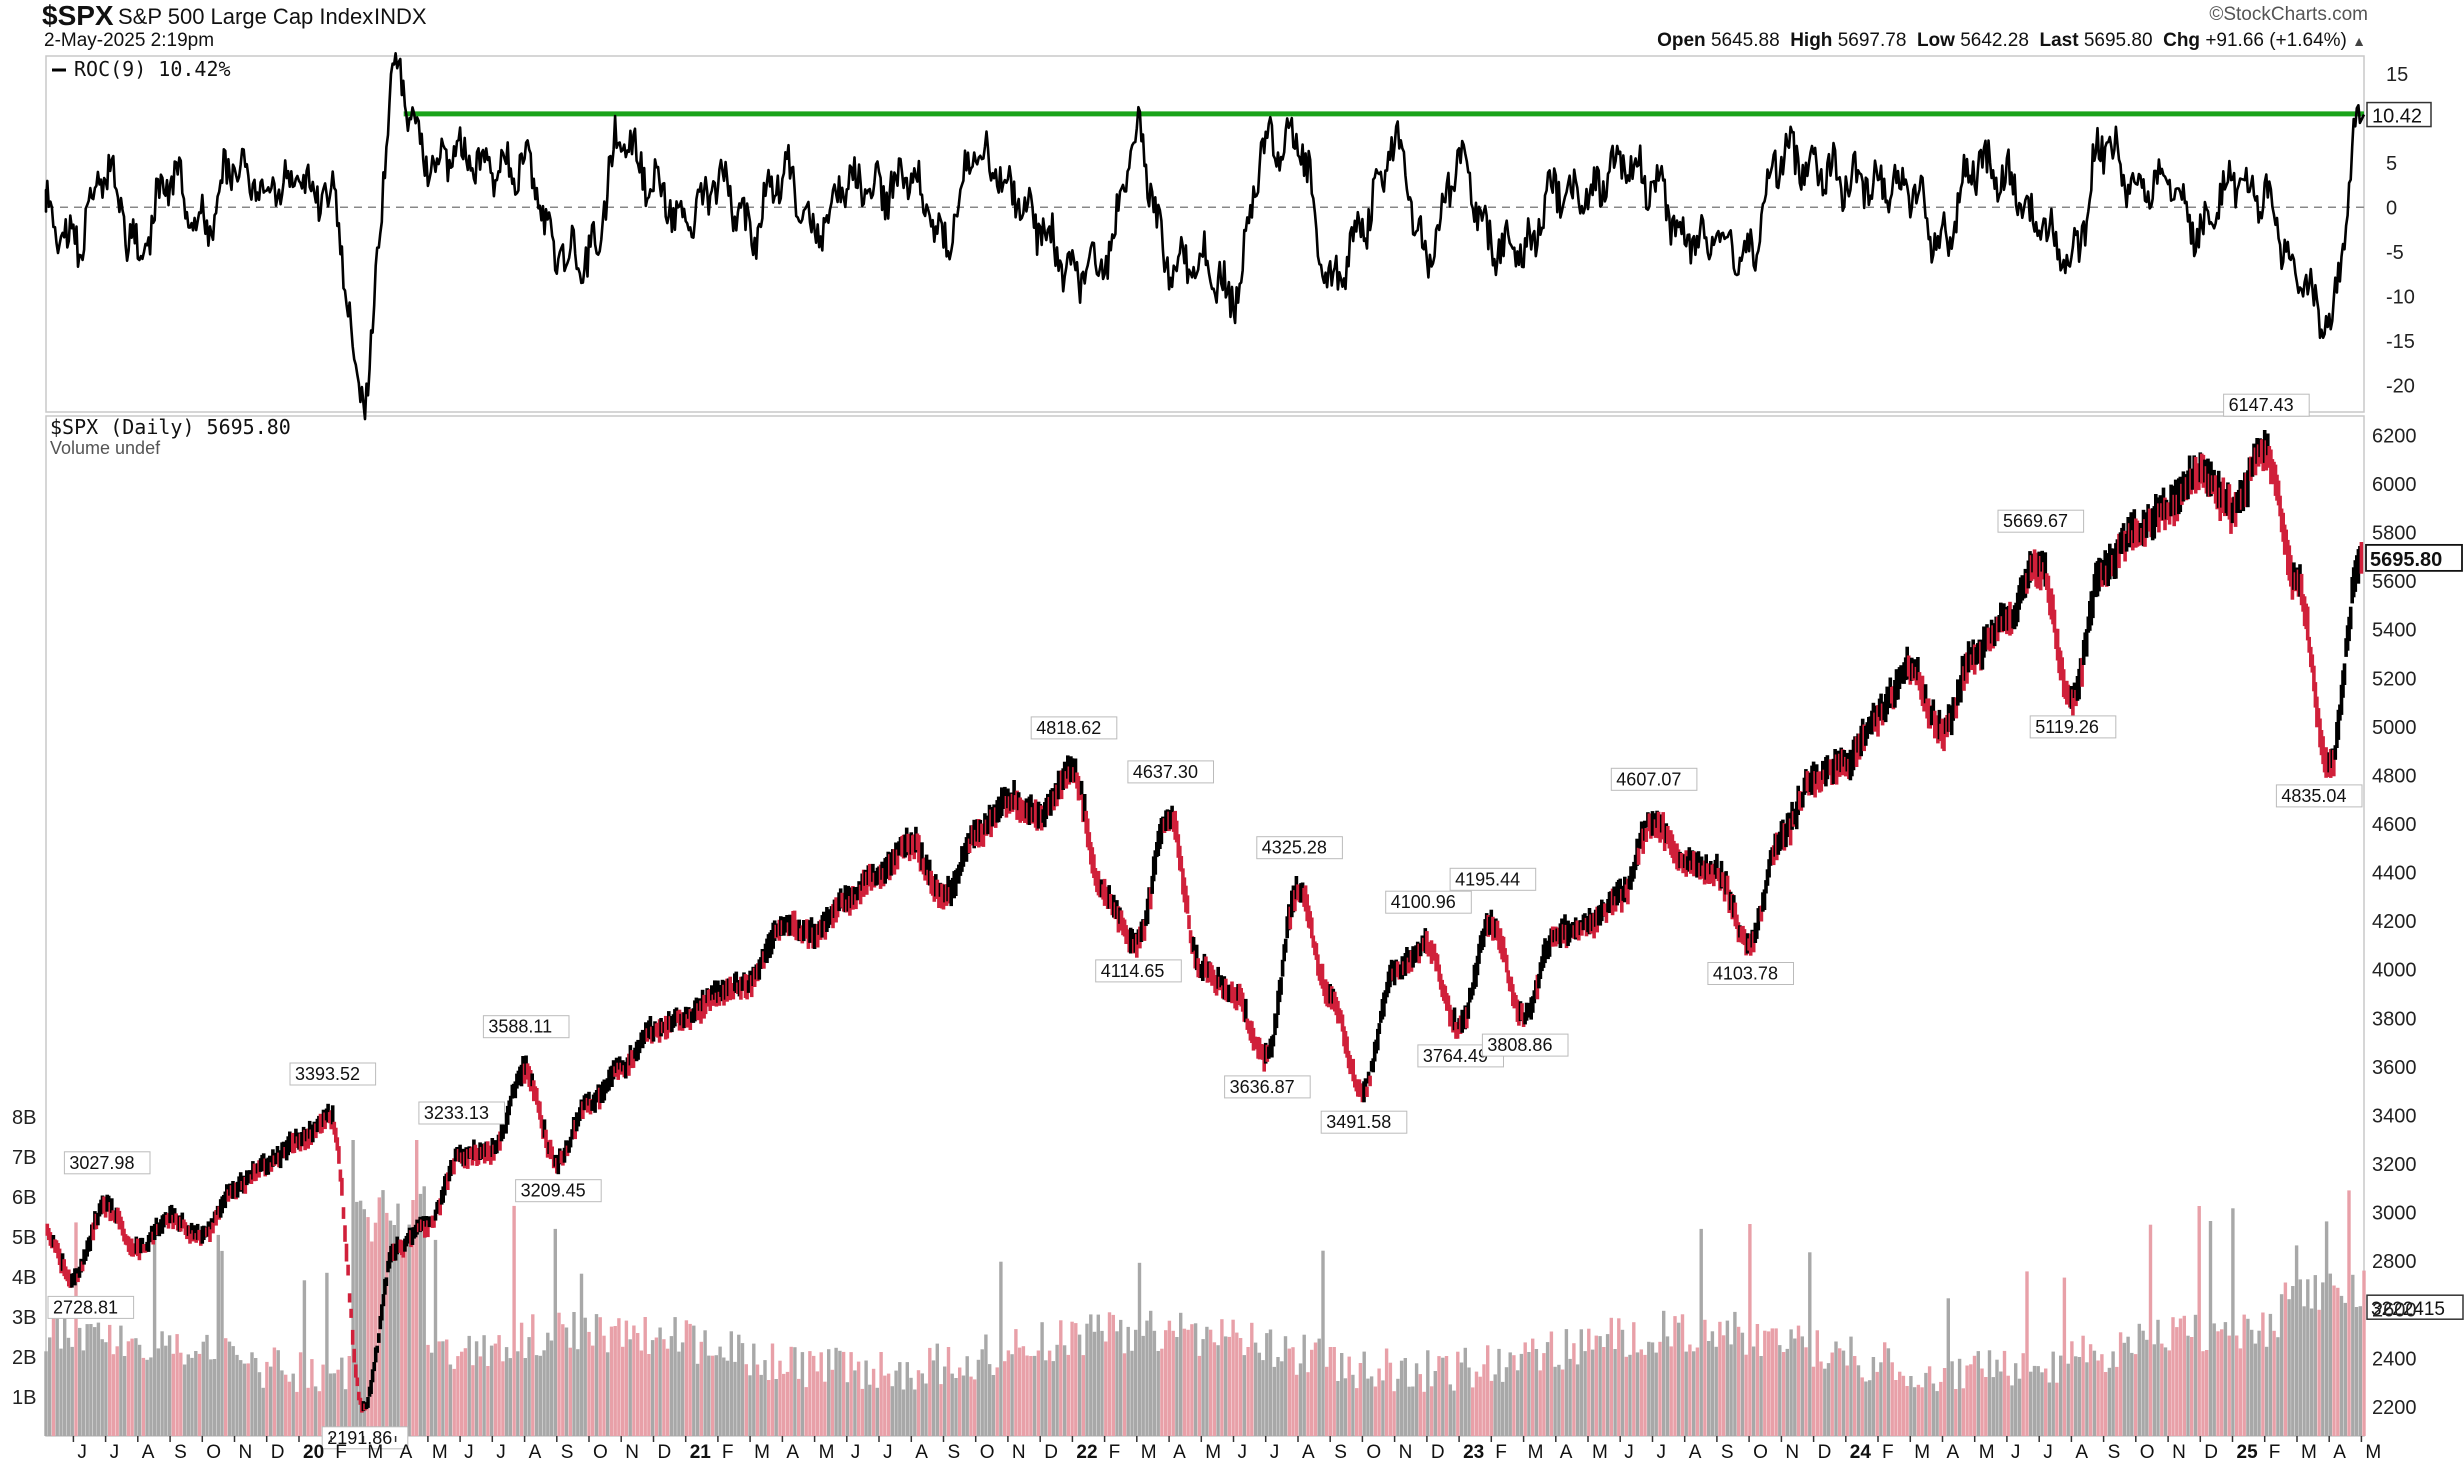  What do you see at coordinates (2118, 40) in the screenshot?
I see `last-value: 5695.80` at bounding box center [2118, 40].